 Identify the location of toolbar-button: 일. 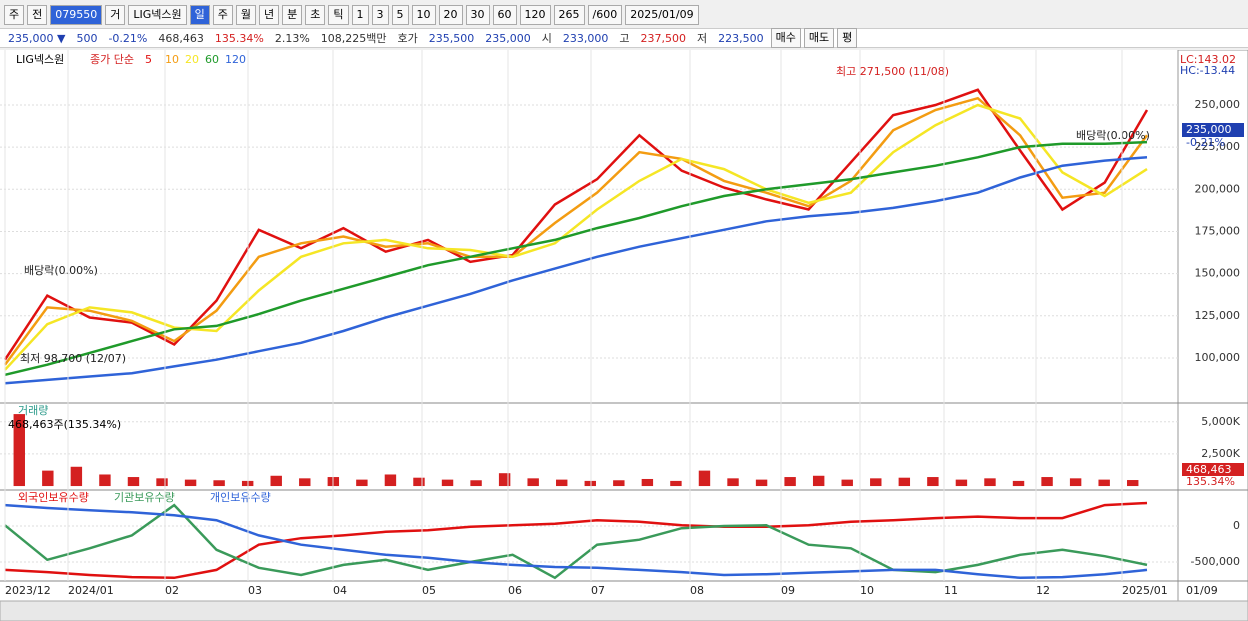
(199, 15).